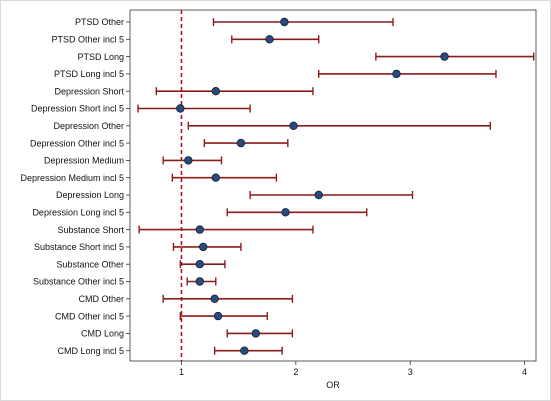 This screenshot has height=401, width=551. Describe the element at coordinates (87, 40) in the screenshot. I see `category-label: PTSD Other incl 5` at that location.